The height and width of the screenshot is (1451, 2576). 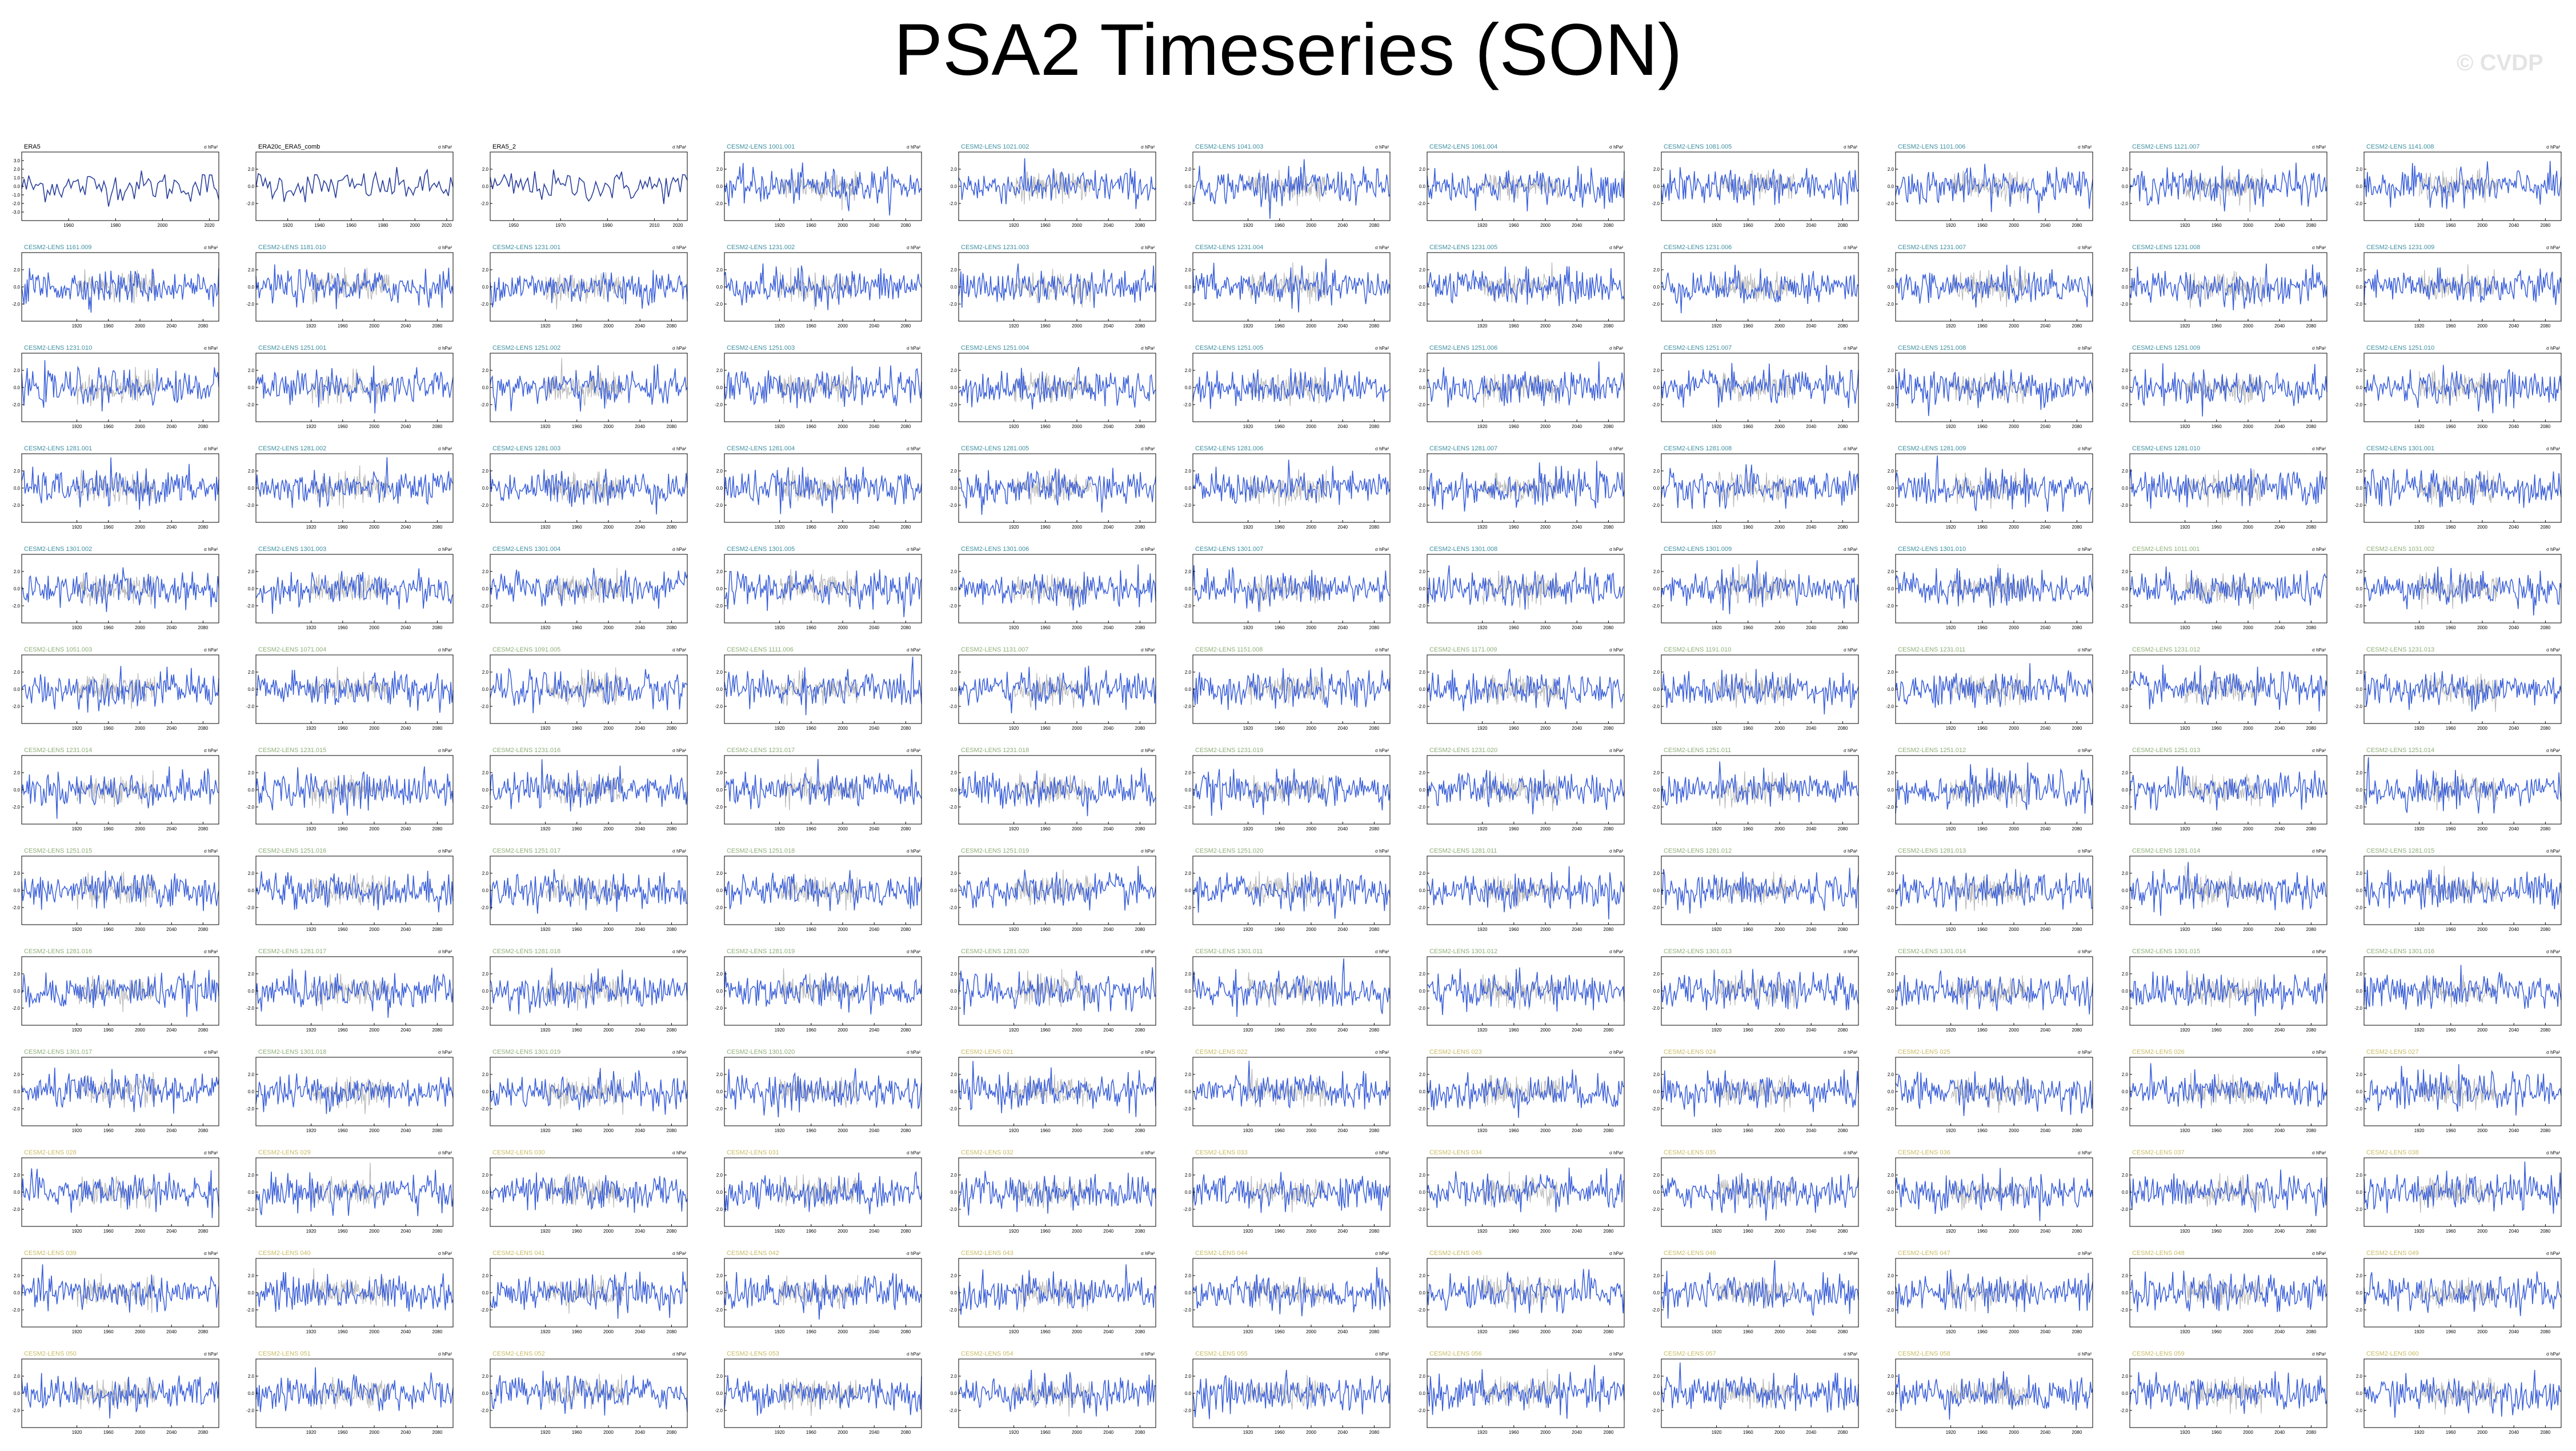 What do you see at coordinates (292, 951) in the screenshot?
I see `panel-label: CESM2-LENS 1281.017` at bounding box center [292, 951].